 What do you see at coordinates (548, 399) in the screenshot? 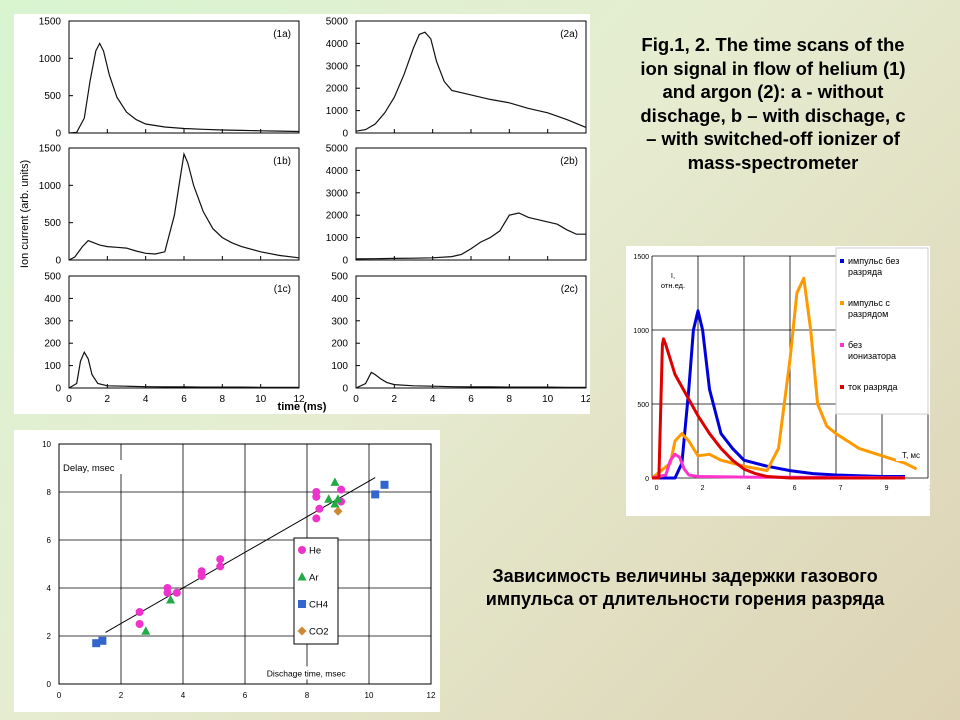
I see `x-tick-label: 10` at bounding box center [548, 399].